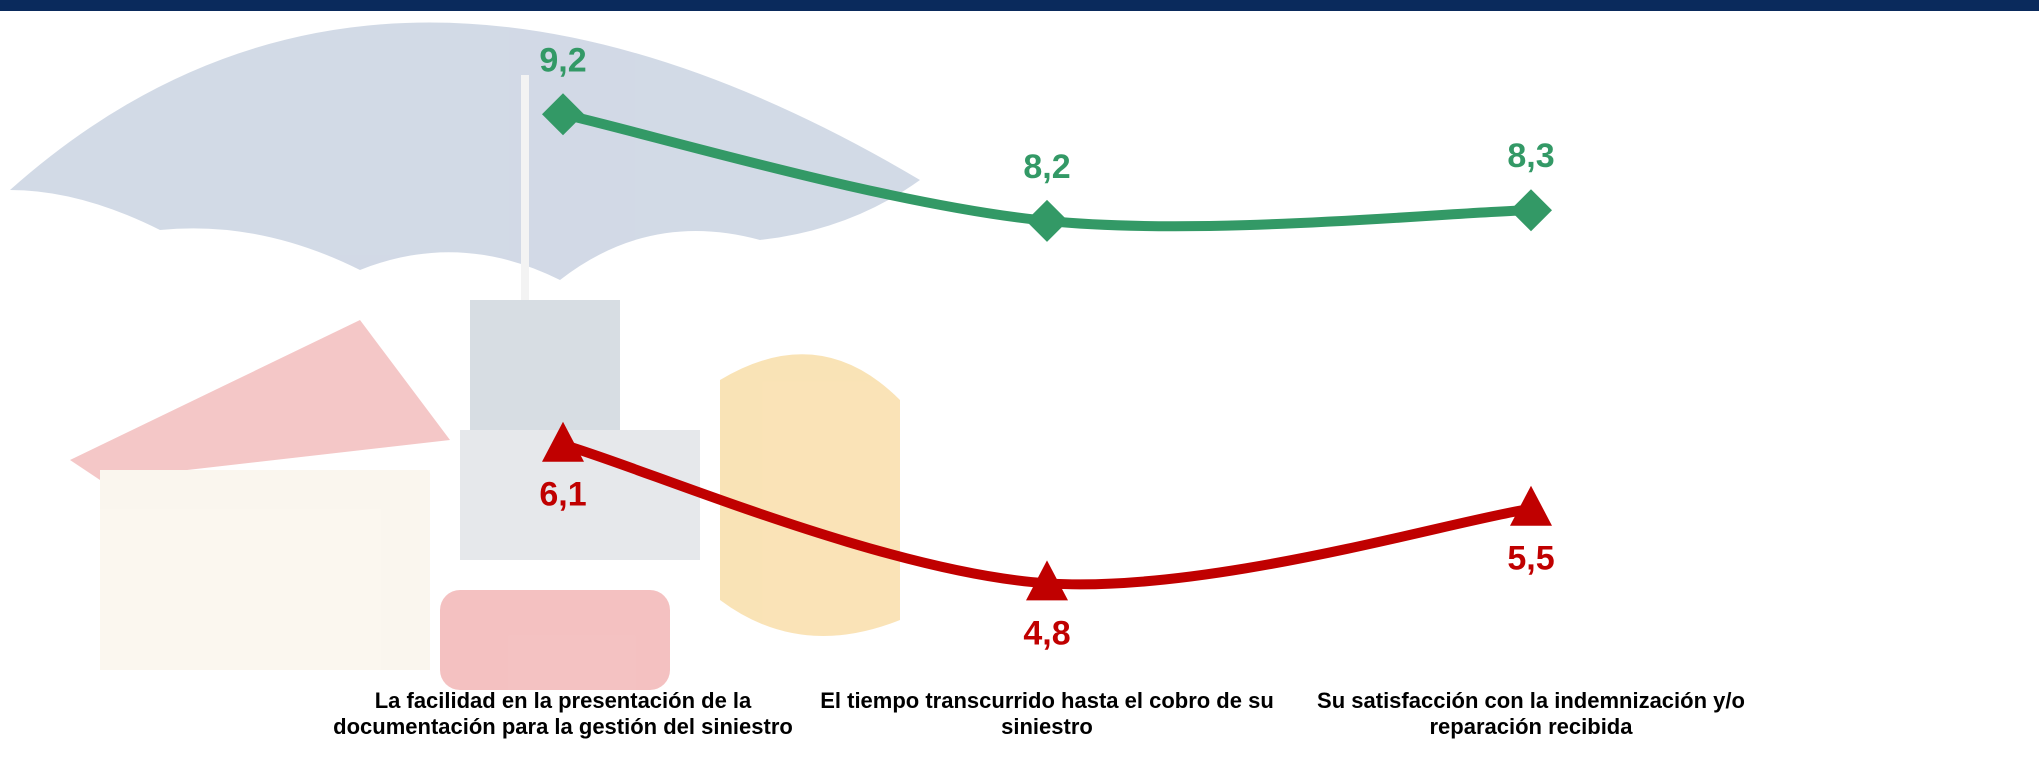 The height and width of the screenshot is (780, 2039). I want to click on data-label: 4,8, so click(1046, 633).